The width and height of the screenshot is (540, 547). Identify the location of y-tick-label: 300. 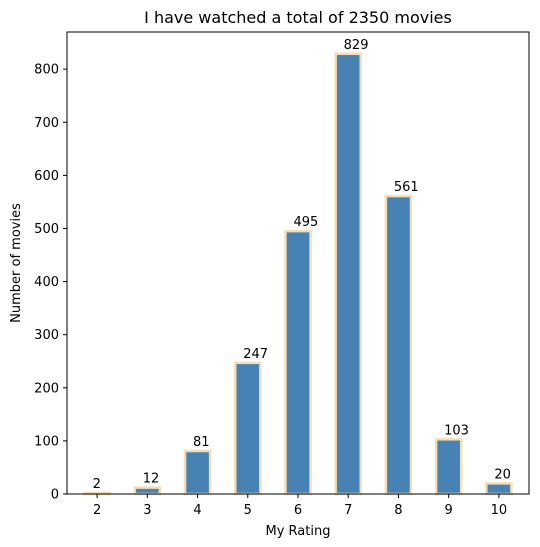
(46, 335).